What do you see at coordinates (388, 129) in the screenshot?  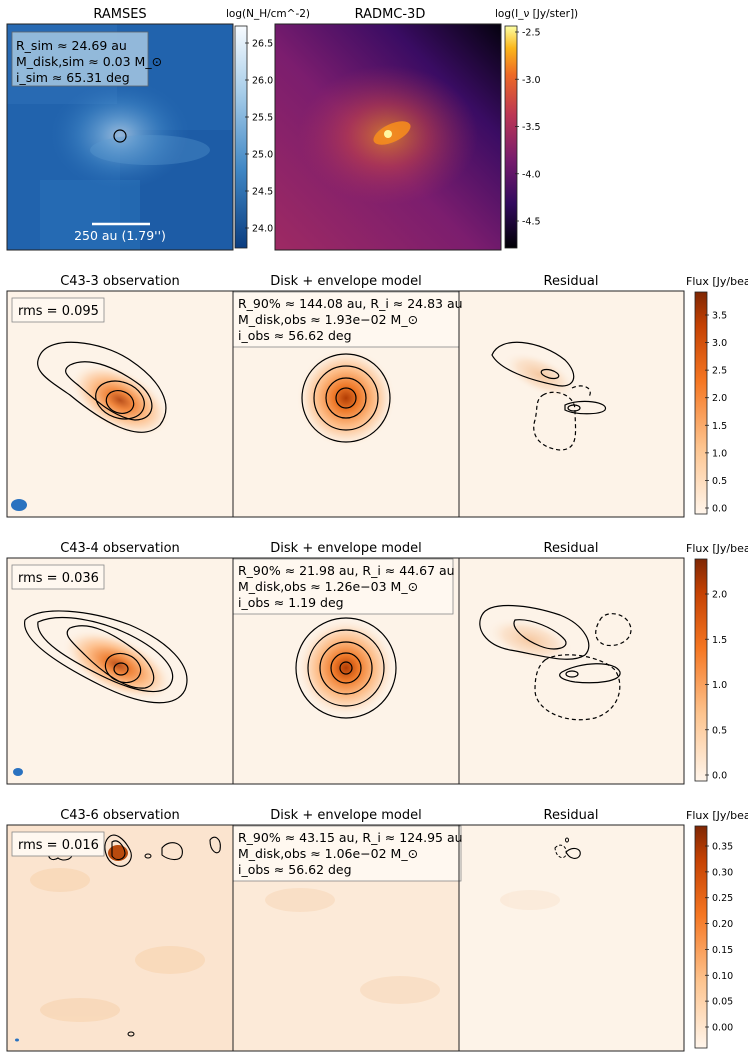 I see `radmc-panel: RADMC-3D` at bounding box center [388, 129].